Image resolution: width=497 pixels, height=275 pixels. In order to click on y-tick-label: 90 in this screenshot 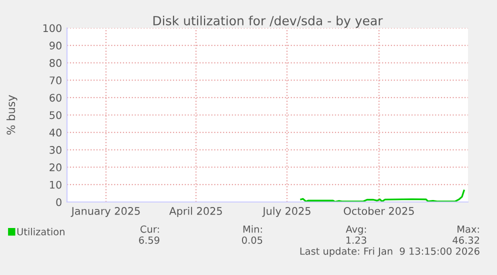, I will do `click(56, 46)`.